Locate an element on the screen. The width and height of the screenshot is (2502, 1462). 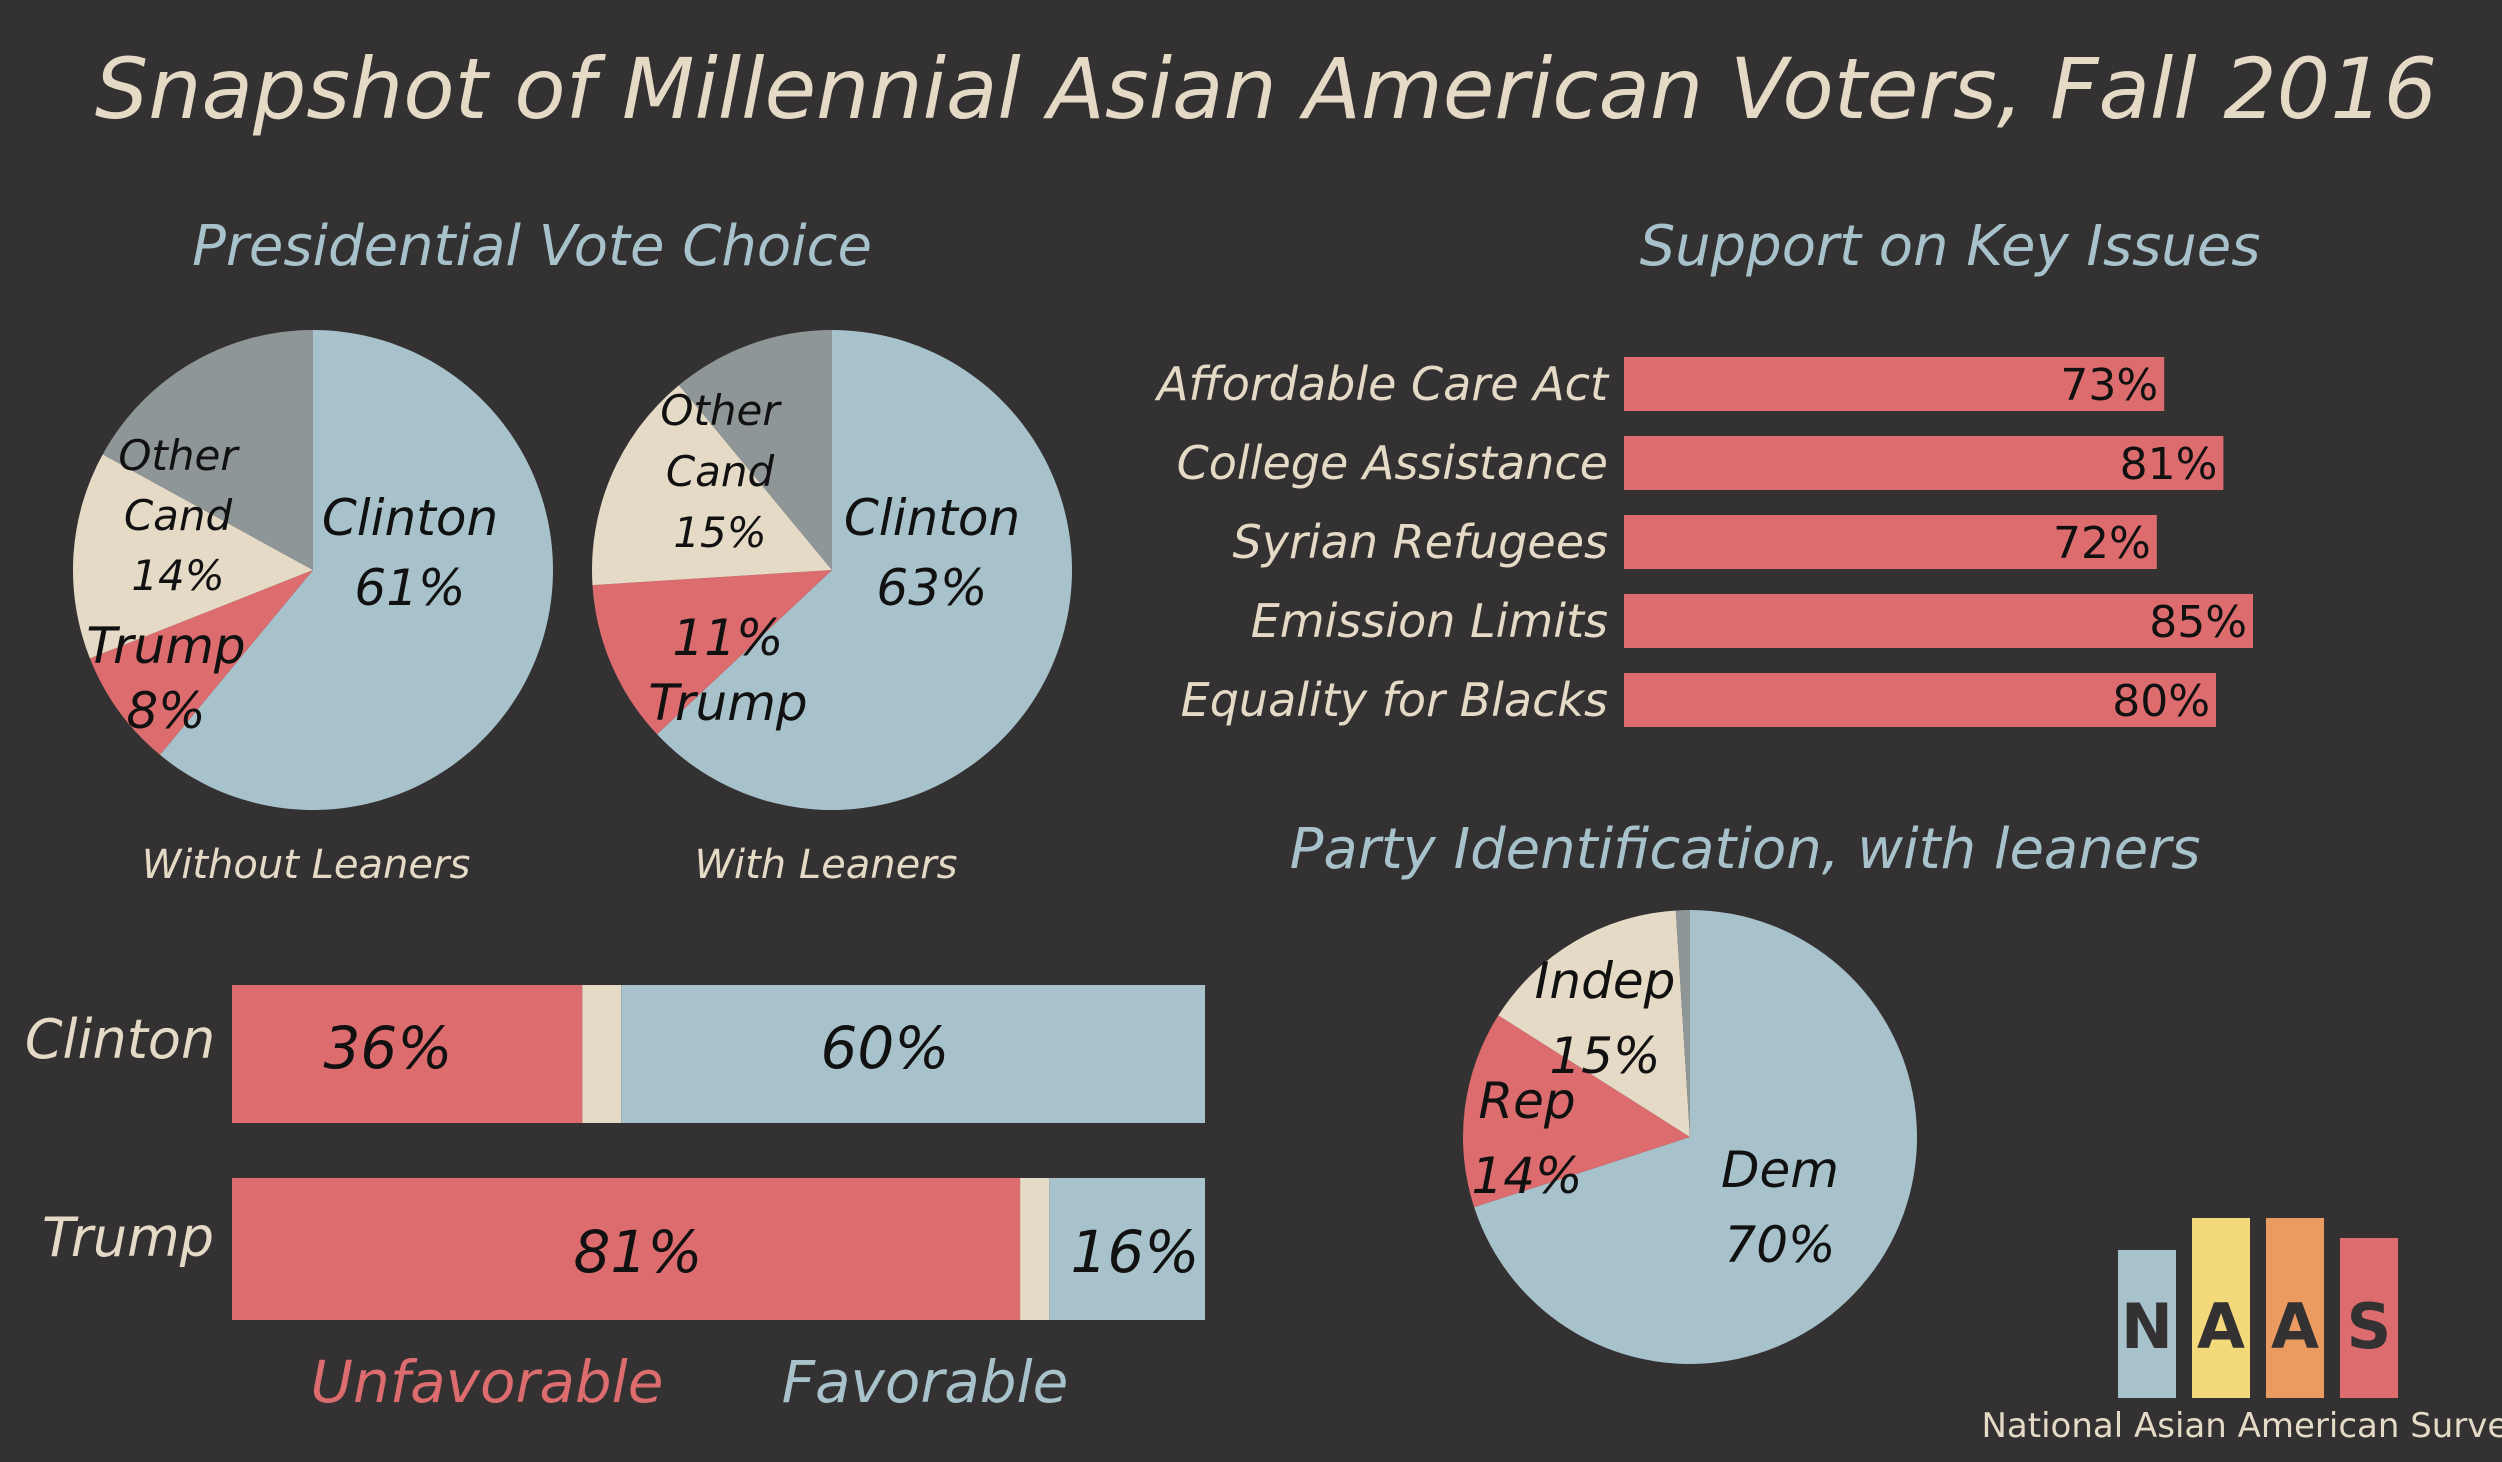
party-dem-name: Dem is located at coordinates (1780, 1170).